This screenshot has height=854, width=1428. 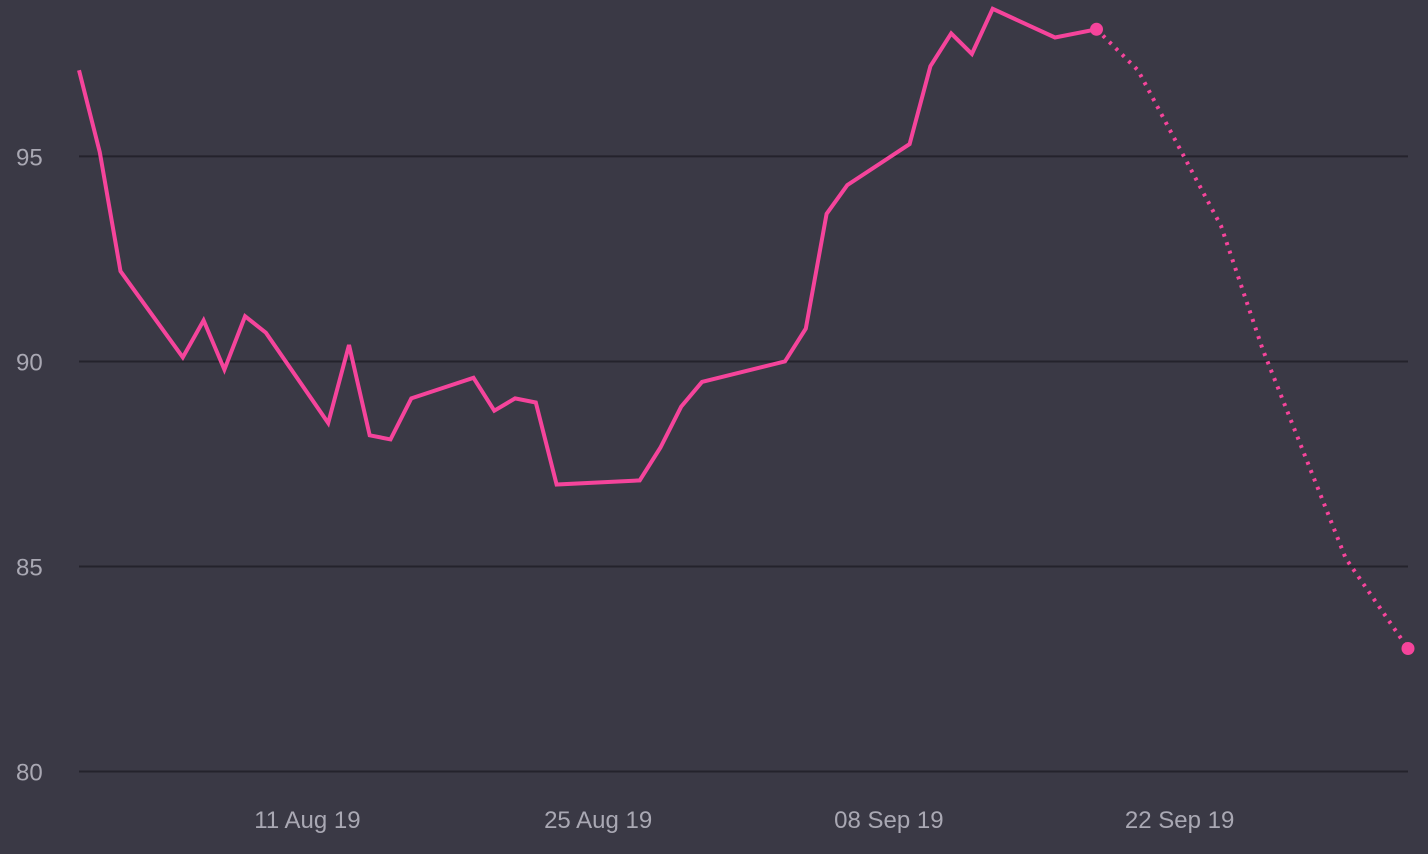 What do you see at coordinates (307, 820) in the screenshot?
I see `x-tick-label: 11 Aug 19` at bounding box center [307, 820].